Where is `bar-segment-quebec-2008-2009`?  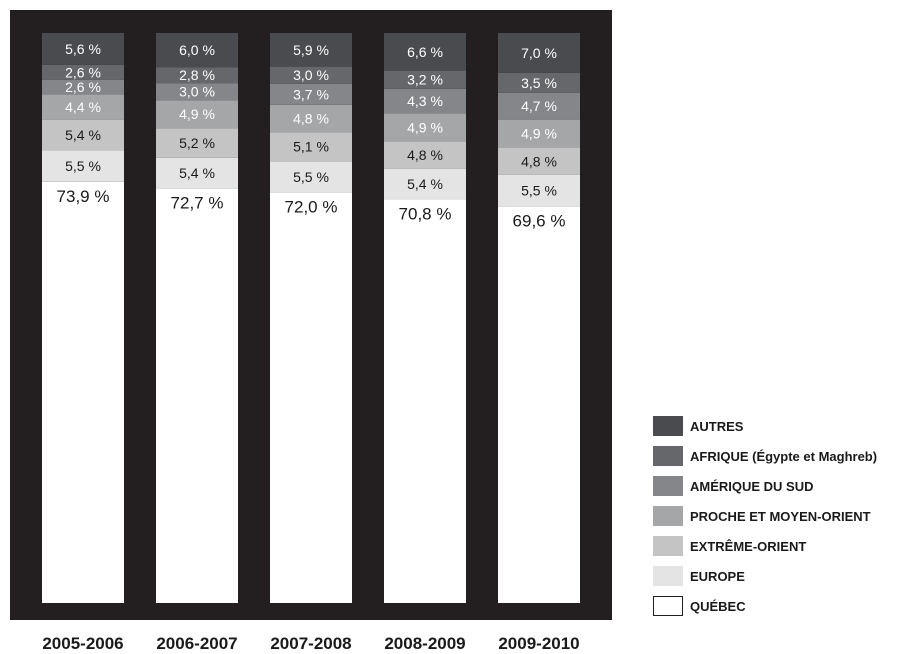
bar-segment-quebec-2008-2009 is located at coordinates (425, 401).